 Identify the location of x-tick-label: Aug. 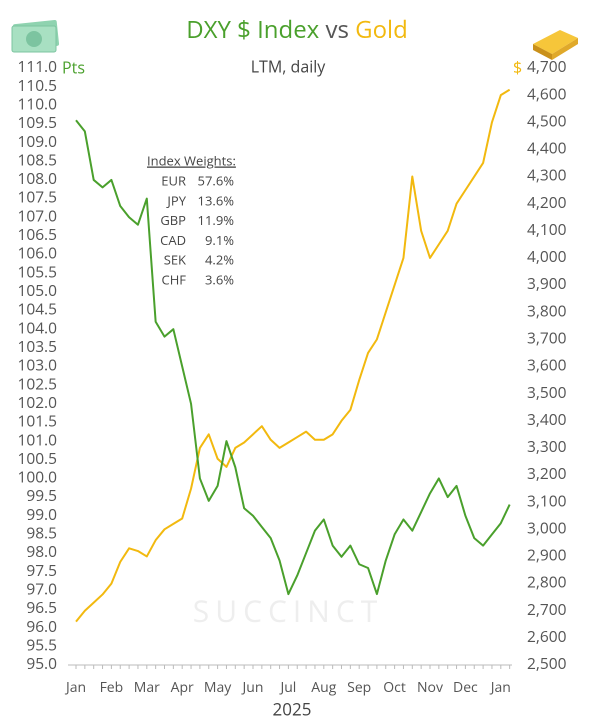
(323, 687).